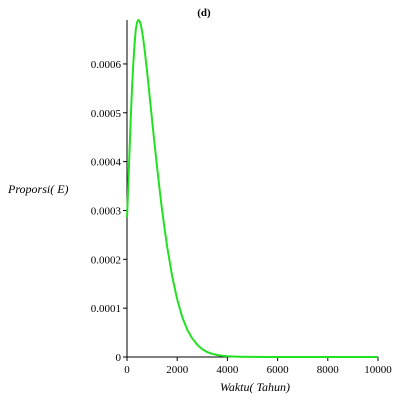 The image size is (400, 400). What do you see at coordinates (38, 189) in the screenshot?
I see `y-axis-title: Proporsi( E)` at bounding box center [38, 189].